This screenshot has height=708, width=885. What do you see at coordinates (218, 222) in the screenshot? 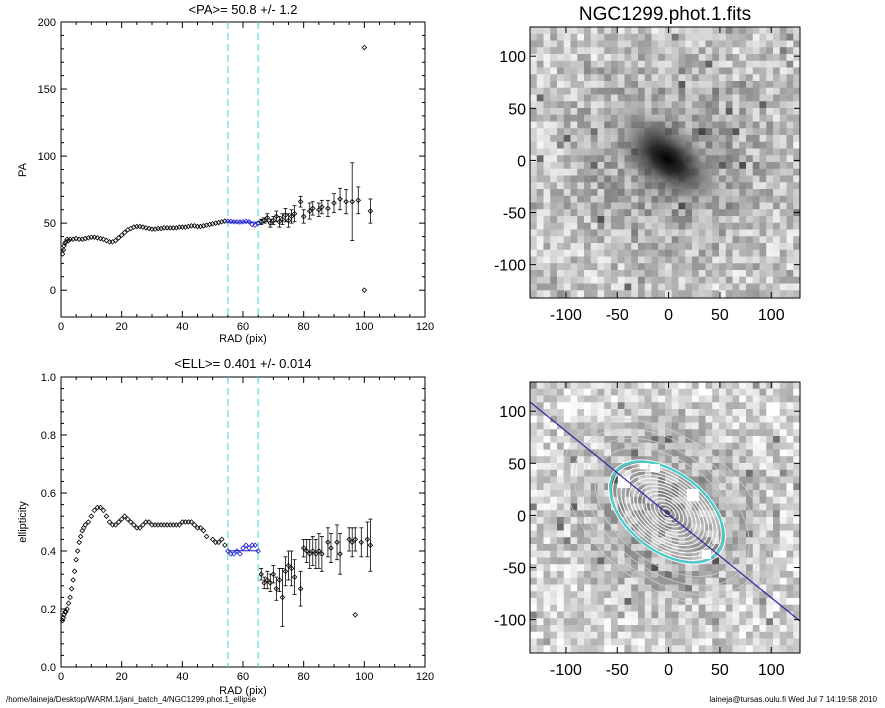
I see `pa-point` at bounding box center [218, 222].